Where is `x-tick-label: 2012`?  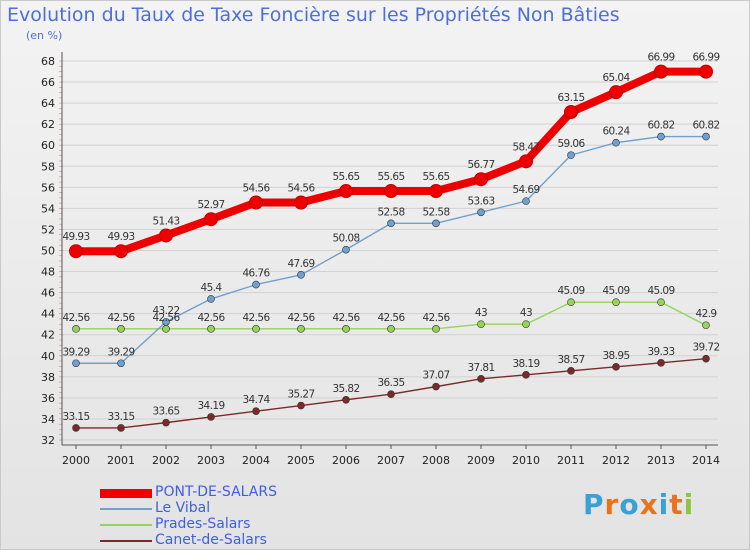 x-tick-label: 2012 is located at coordinates (616, 460).